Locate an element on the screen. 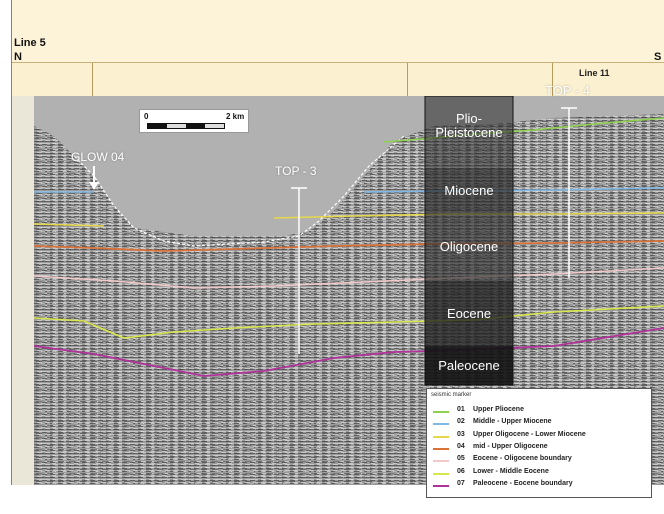 The width and height of the screenshot is (664, 514). scale-end: 2 km is located at coordinates (235, 116).